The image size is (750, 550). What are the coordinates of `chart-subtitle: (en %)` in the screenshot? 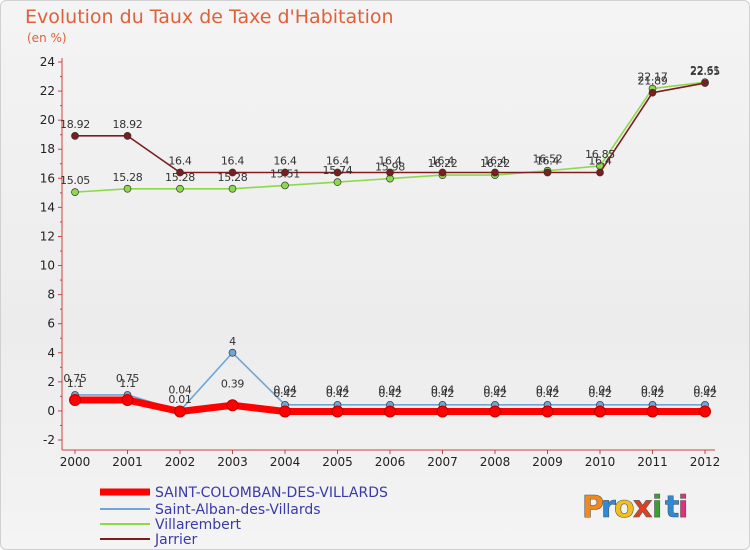 It's located at (47, 38).